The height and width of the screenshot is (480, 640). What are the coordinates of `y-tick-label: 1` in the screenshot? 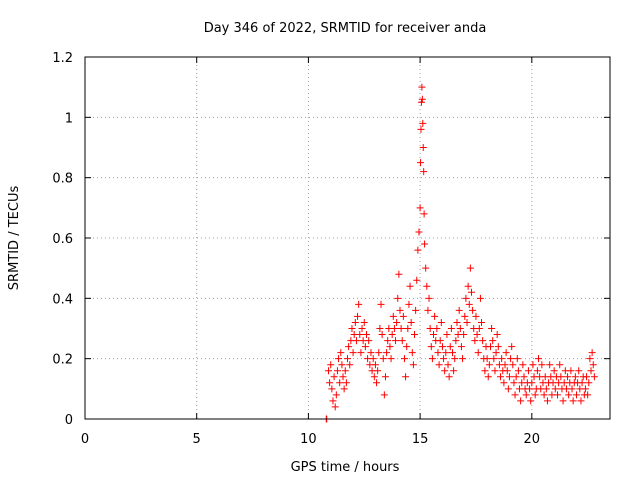 It's located at (69, 118).